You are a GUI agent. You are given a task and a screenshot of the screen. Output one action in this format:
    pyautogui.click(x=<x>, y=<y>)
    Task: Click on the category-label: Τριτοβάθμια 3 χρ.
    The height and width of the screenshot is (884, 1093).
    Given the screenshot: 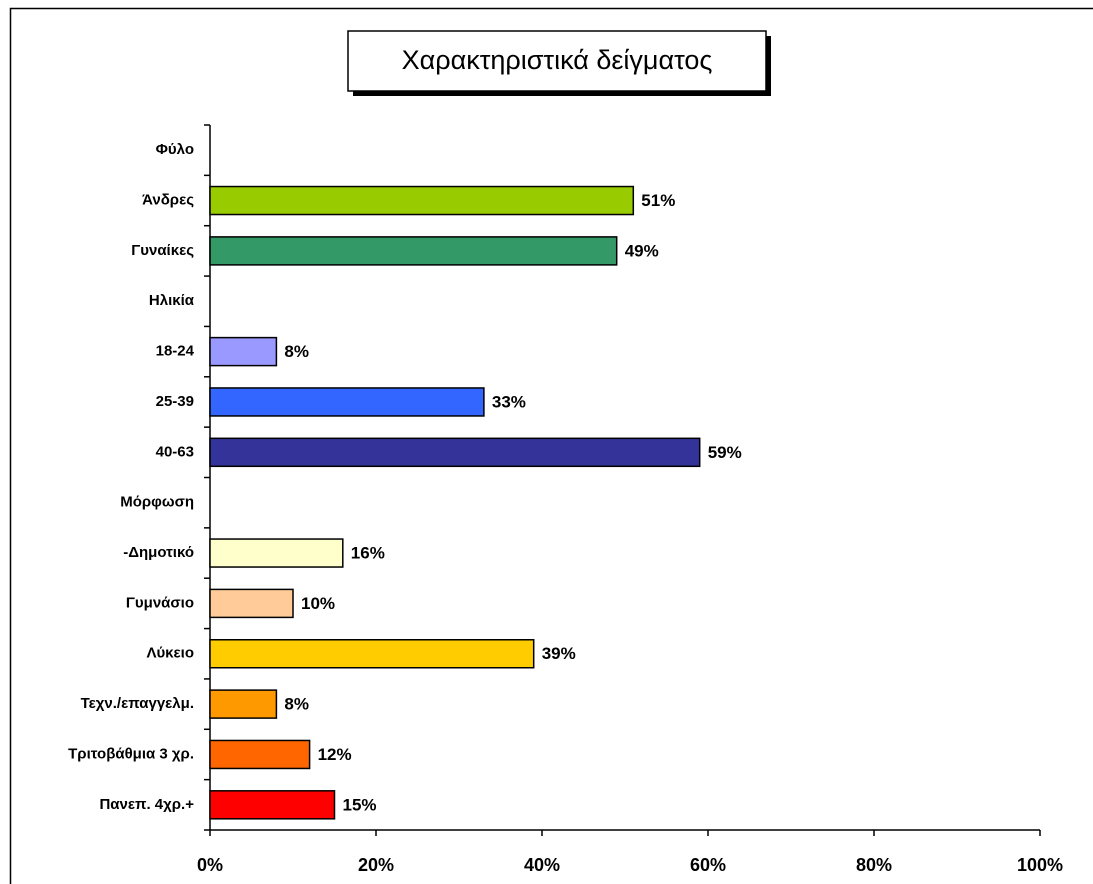 What is the action you would take?
    pyautogui.click(x=131, y=753)
    